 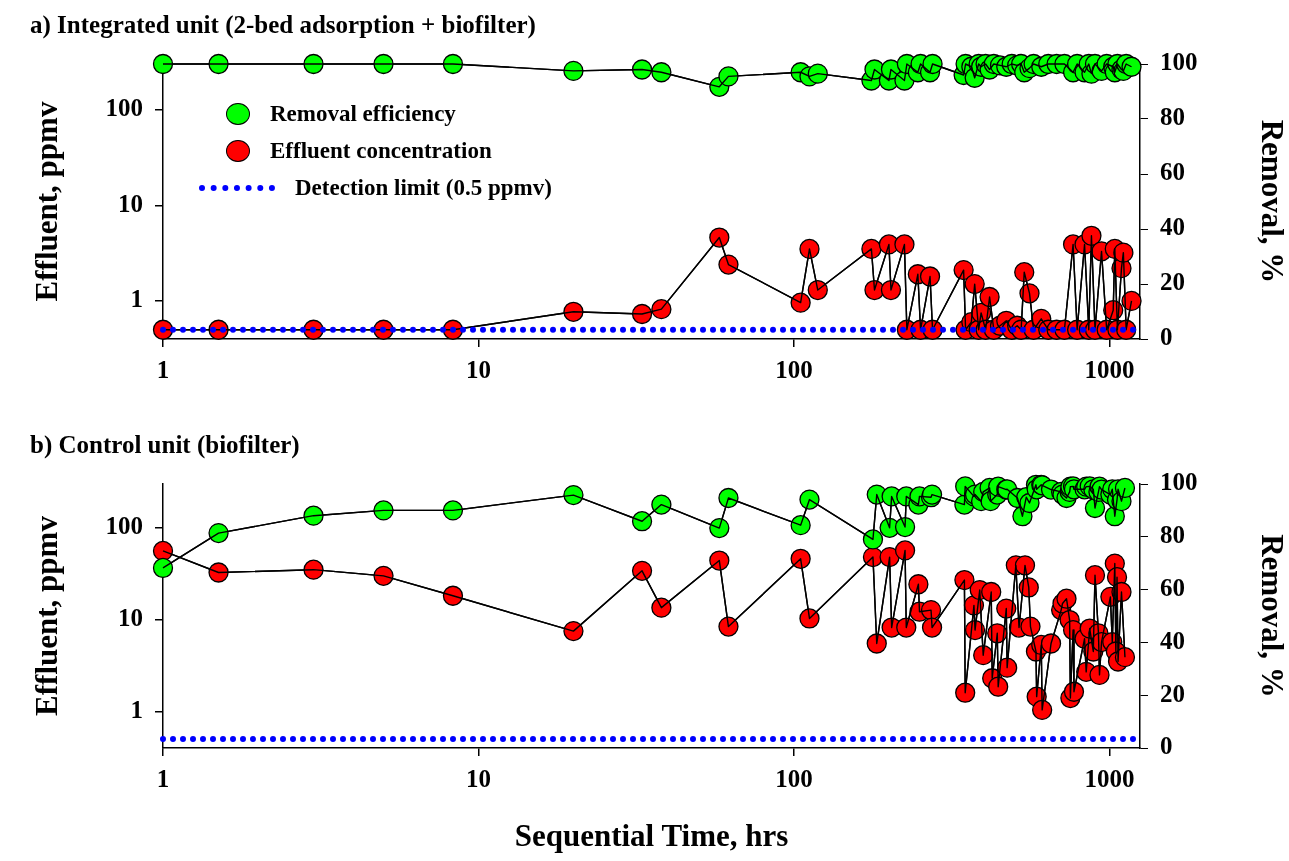 I want to click on chart-title: b) Control unit (biofilter), so click(x=165, y=445).